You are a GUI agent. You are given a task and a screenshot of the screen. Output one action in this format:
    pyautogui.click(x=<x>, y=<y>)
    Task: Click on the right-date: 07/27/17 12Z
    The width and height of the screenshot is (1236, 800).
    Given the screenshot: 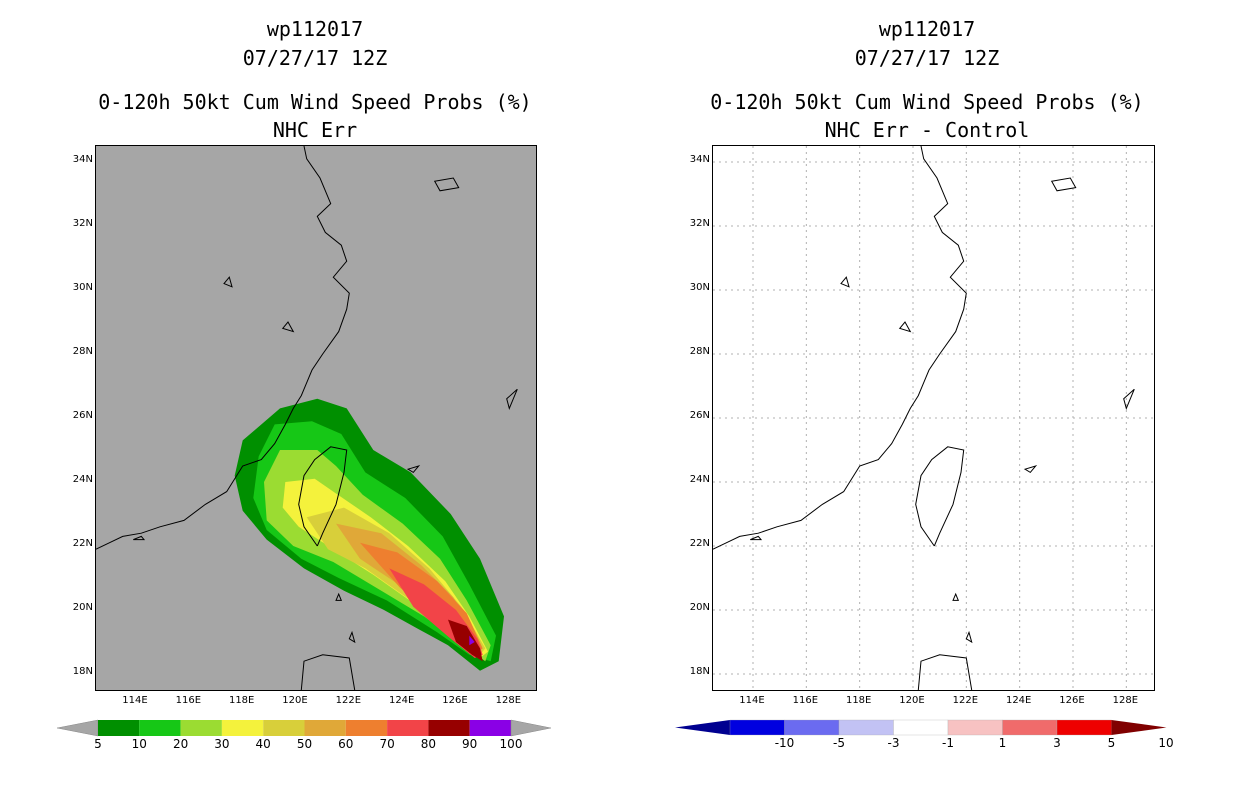 What is the action you would take?
    pyautogui.click(x=927, y=58)
    